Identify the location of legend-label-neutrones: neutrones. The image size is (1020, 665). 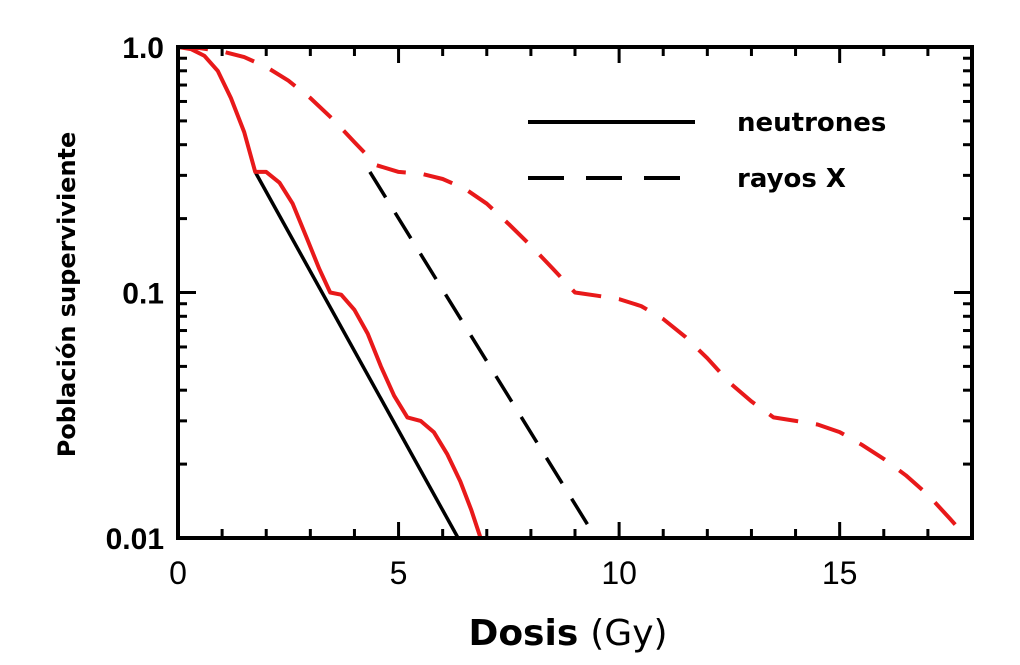
(811, 123).